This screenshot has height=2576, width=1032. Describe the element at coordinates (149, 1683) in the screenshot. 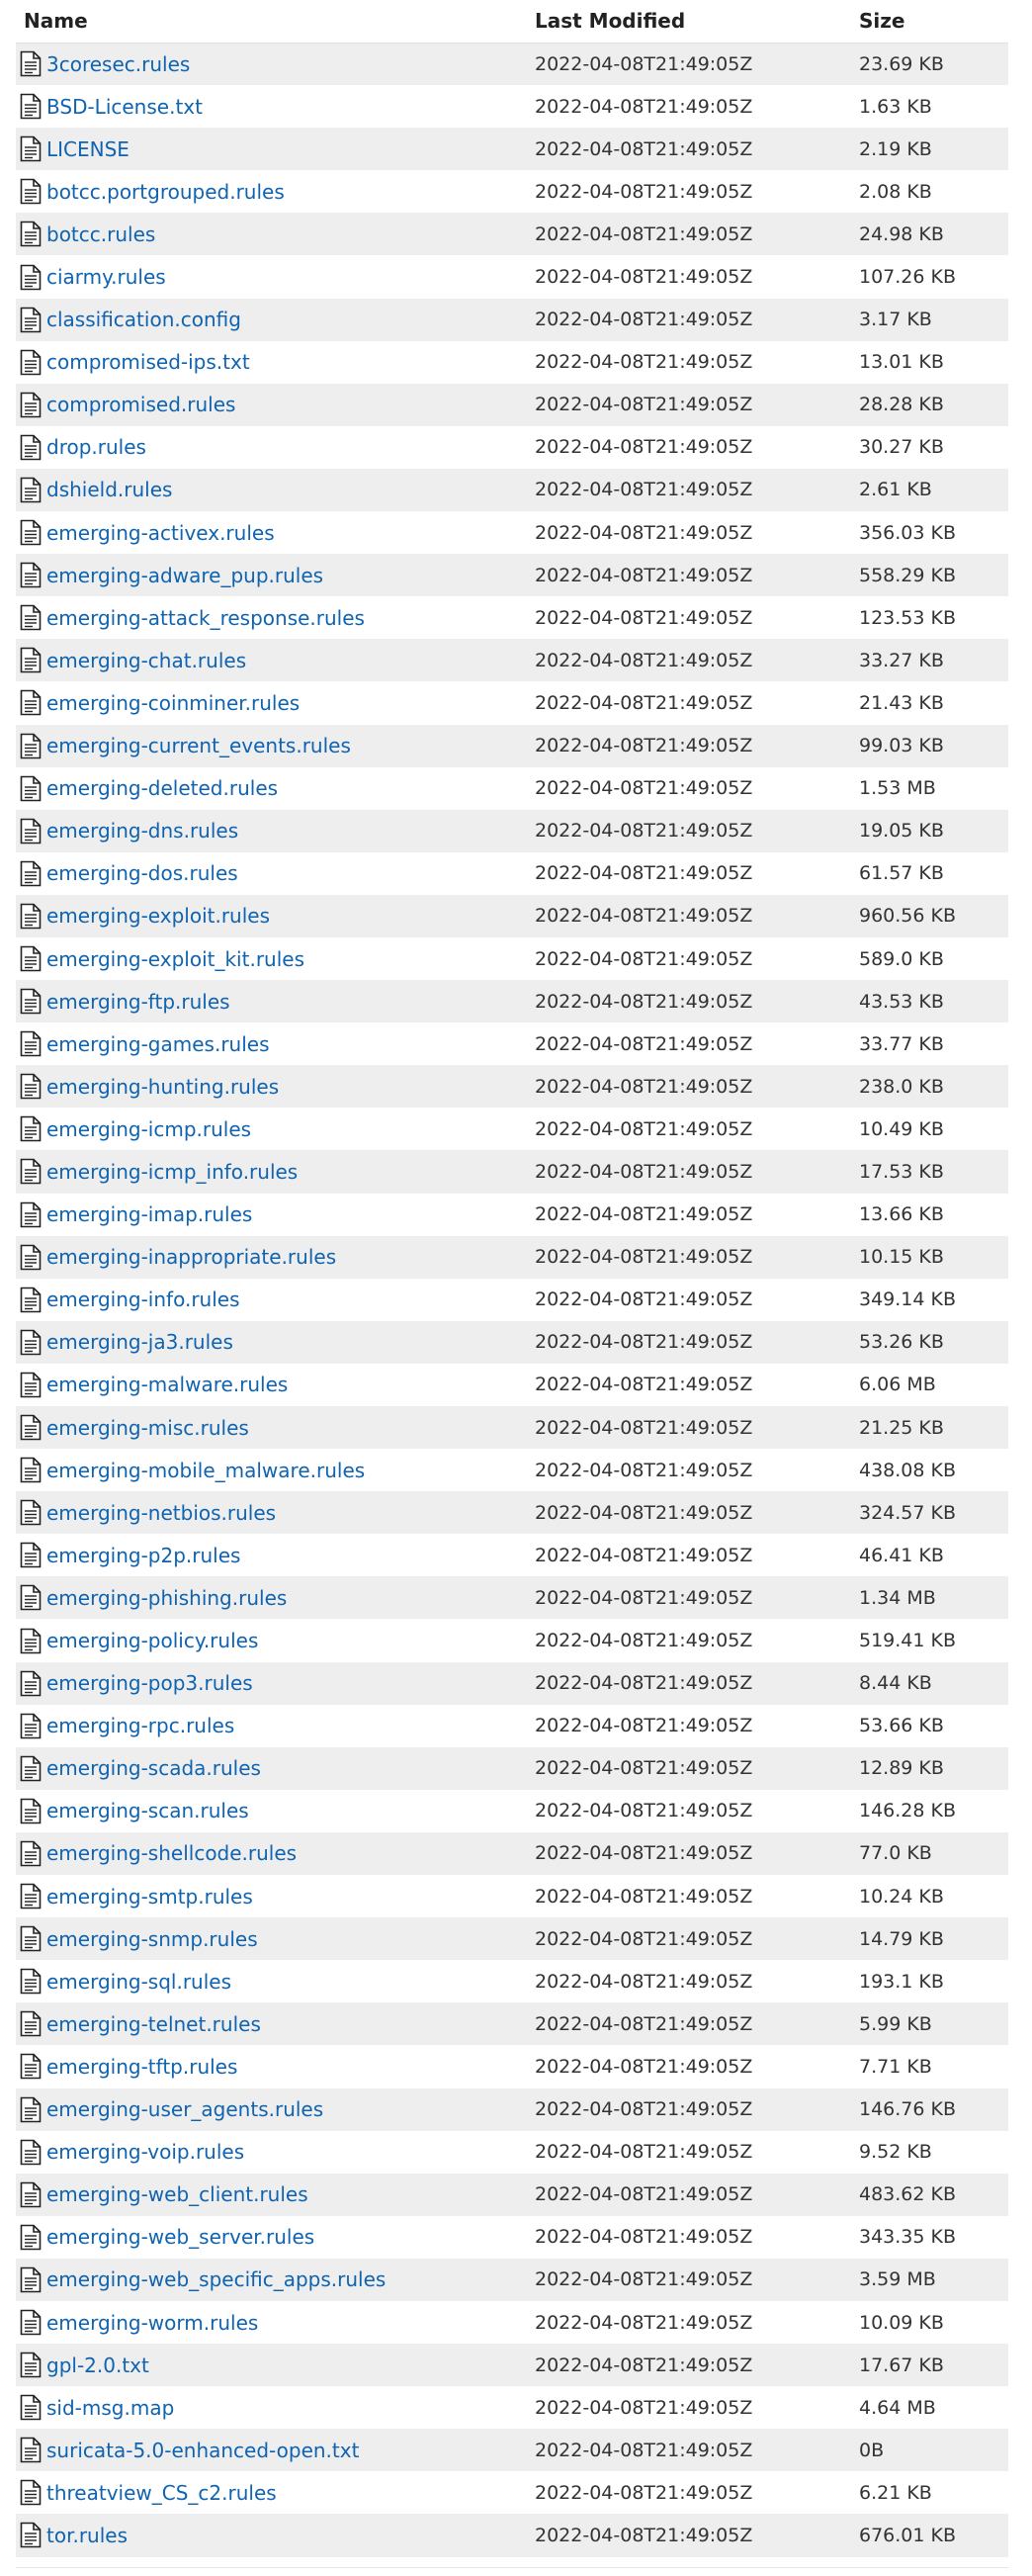

I see `file-link: emerging-pop3.rules` at that location.